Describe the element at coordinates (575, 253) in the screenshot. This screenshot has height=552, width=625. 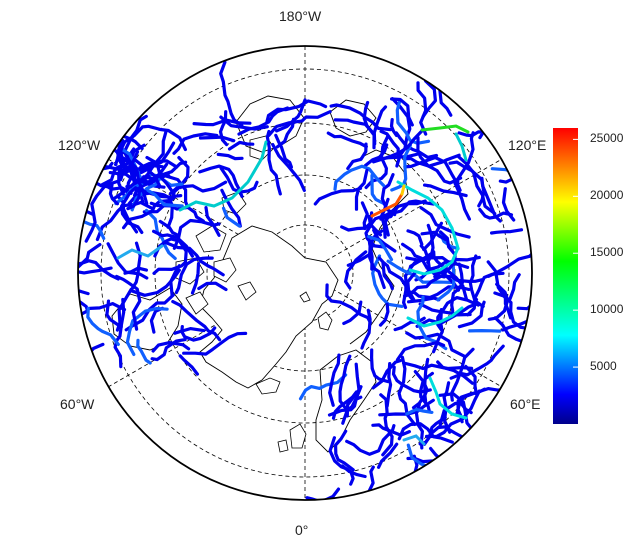
I see `colorbar-ticks` at that location.